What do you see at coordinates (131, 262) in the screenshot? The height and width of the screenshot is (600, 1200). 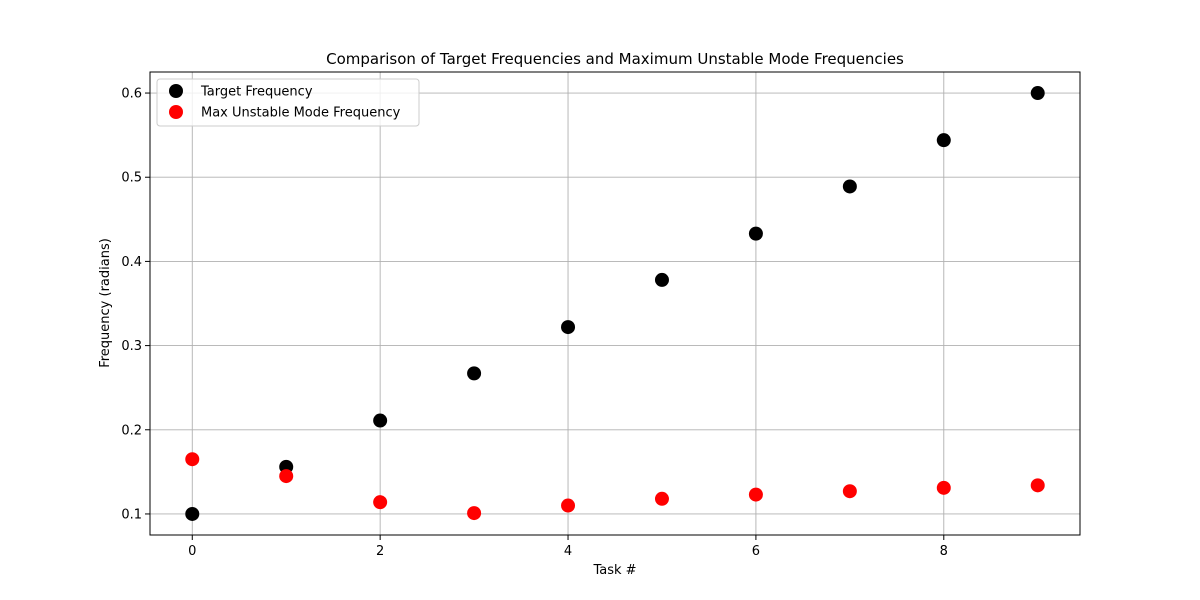 I see `y-tick-label: 0.4` at bounding box center [131, 262].